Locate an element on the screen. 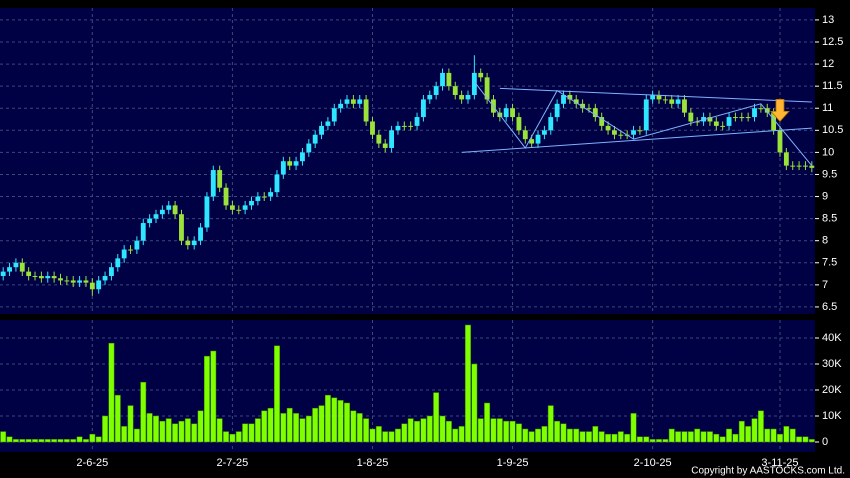 The image size is (850, 478). trend-line is located at coordinates (643, 123).